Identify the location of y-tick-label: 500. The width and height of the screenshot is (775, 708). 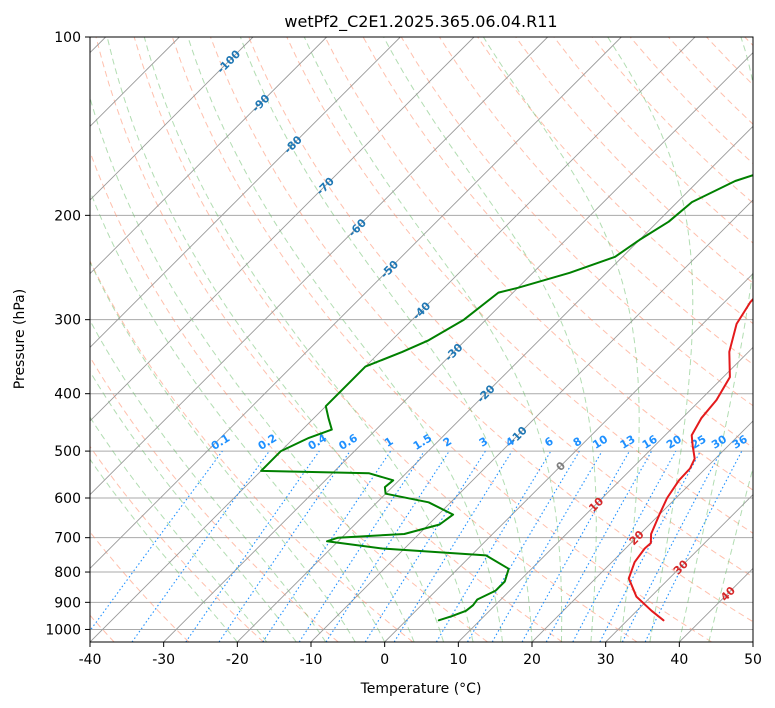
(67, 452).